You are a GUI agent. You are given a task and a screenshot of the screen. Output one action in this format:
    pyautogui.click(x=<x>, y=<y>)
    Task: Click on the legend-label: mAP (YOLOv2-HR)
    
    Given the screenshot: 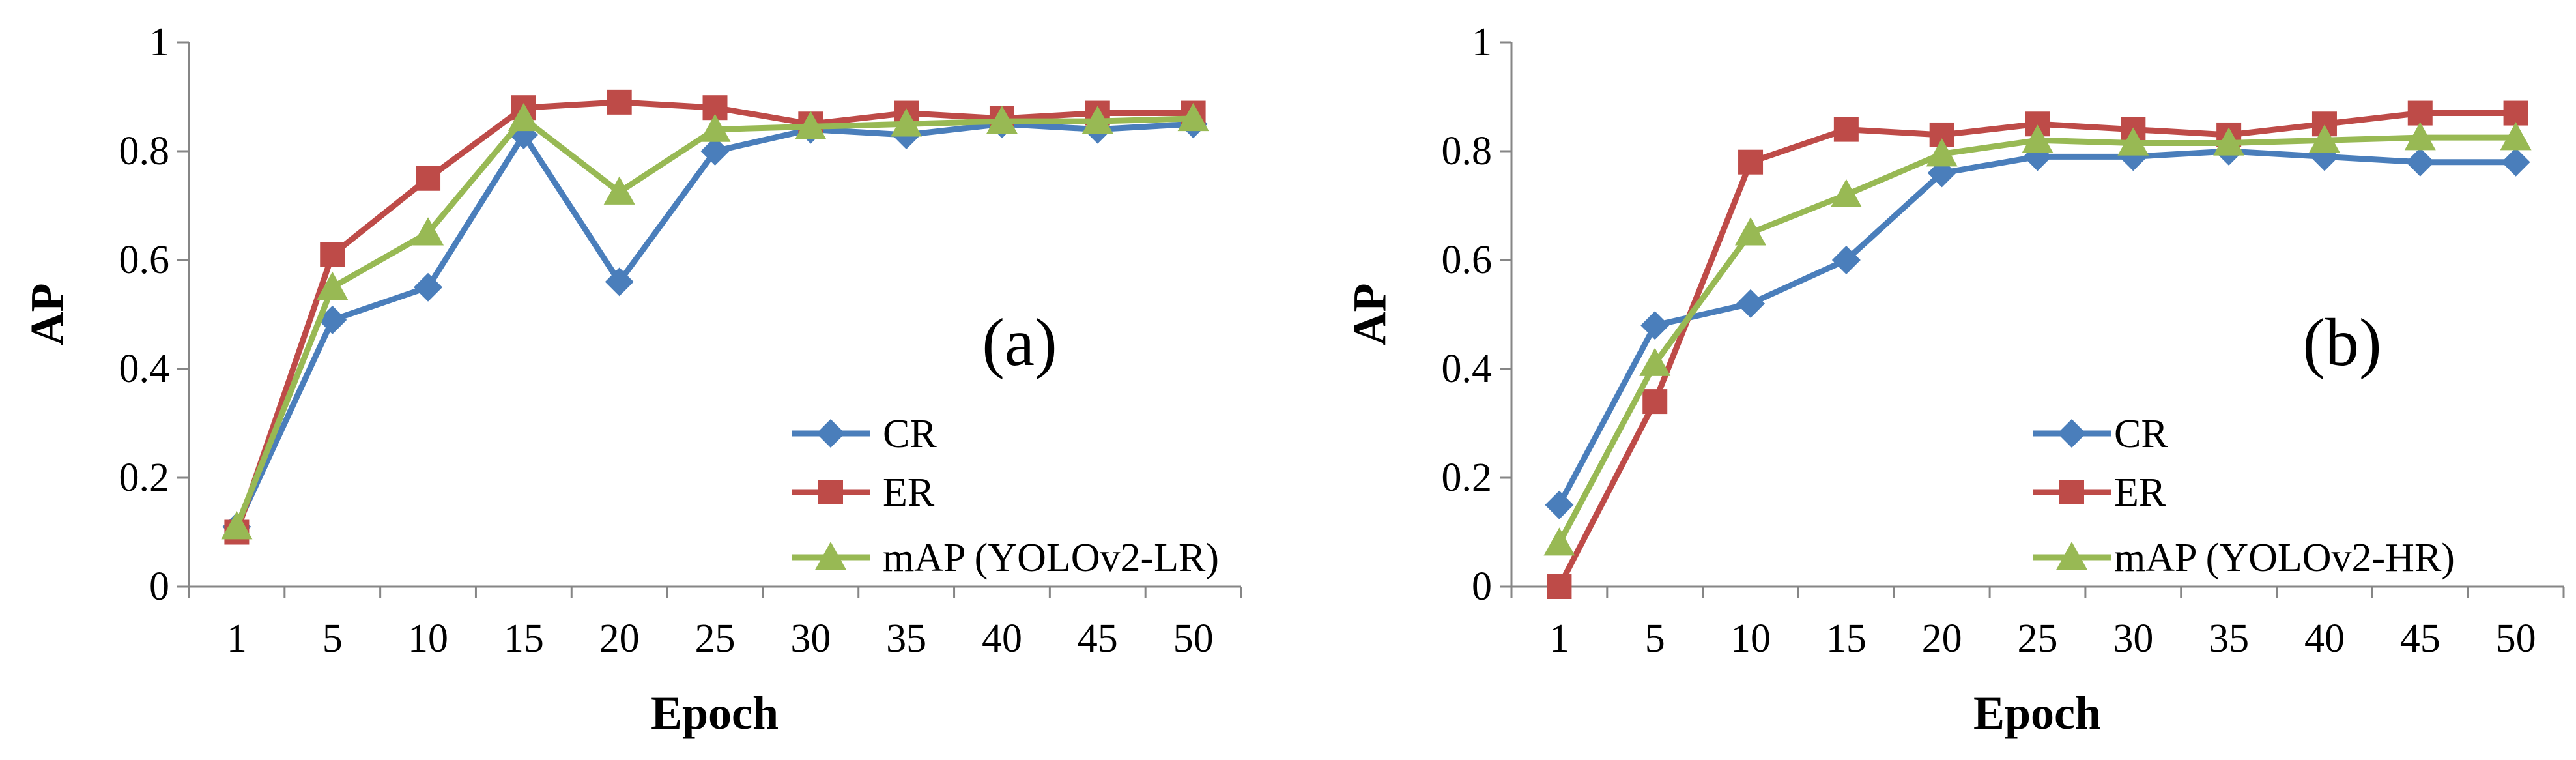 What is the action you would take?
    pyautogui.click(x=2284, y=558)
    